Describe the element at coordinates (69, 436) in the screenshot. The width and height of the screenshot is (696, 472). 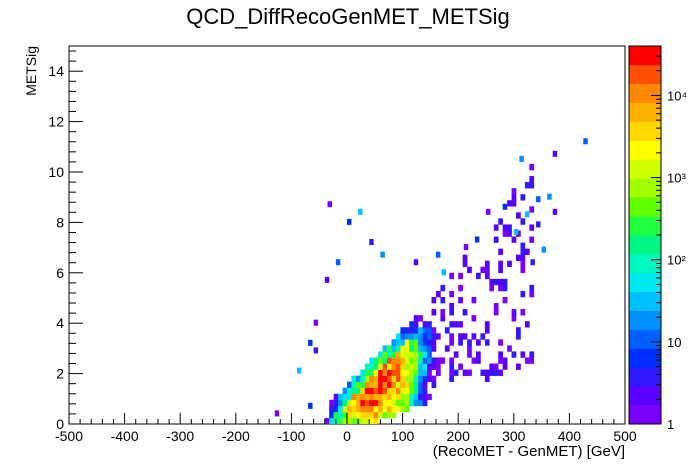
I see `x-tick-label: -500` at that location.